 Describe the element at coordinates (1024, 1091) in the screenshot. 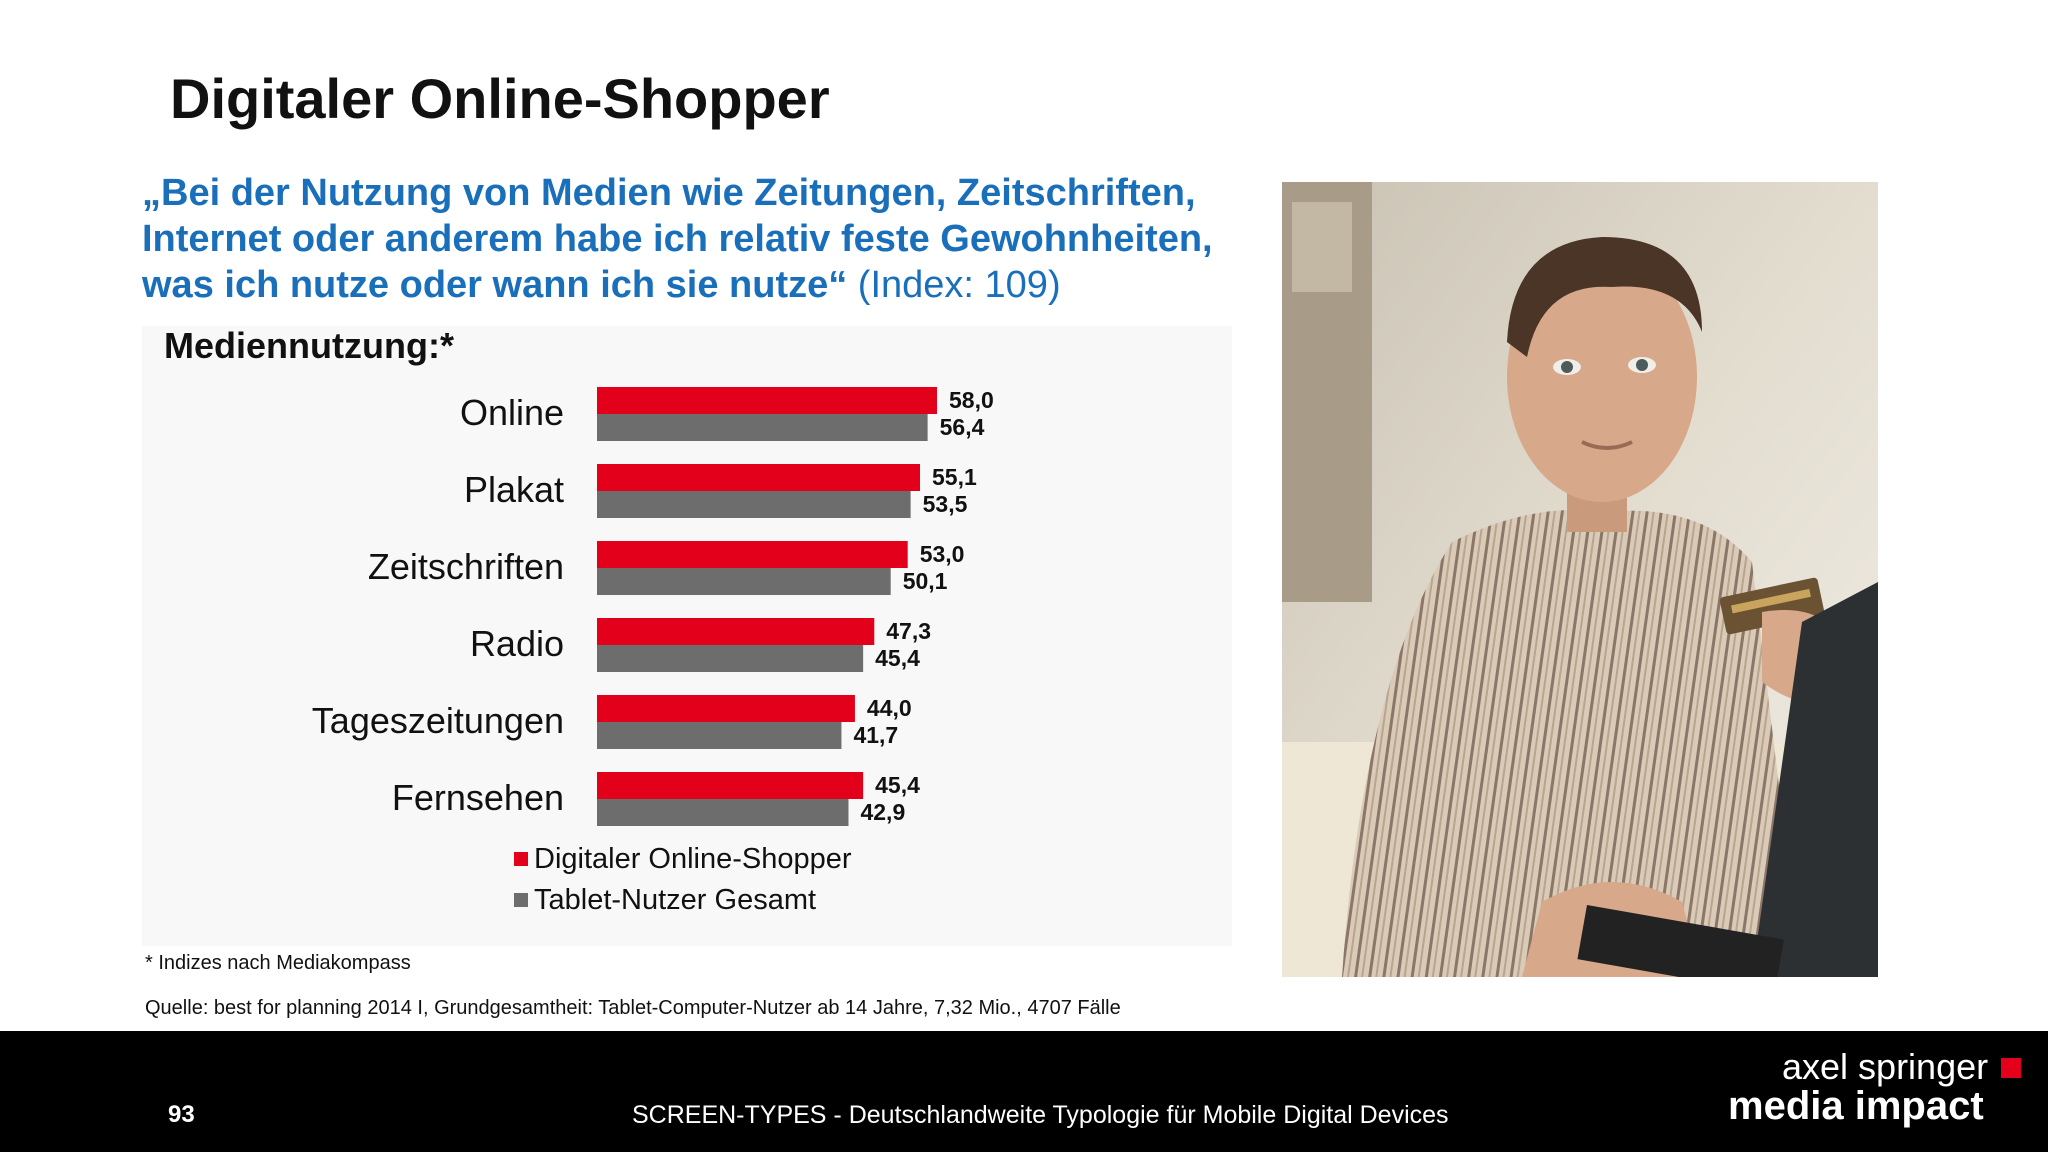

I see `footer-bar` at that location.